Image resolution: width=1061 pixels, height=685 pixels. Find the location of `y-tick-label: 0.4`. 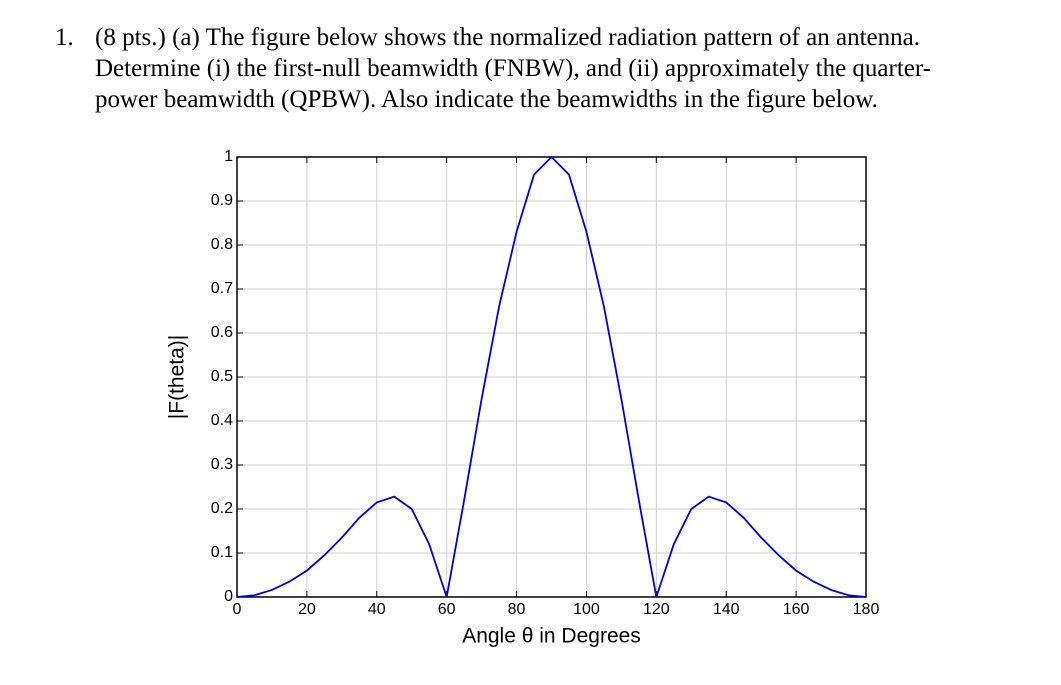

y-tick-label: 0.4 is located at coordinates (222, 420).